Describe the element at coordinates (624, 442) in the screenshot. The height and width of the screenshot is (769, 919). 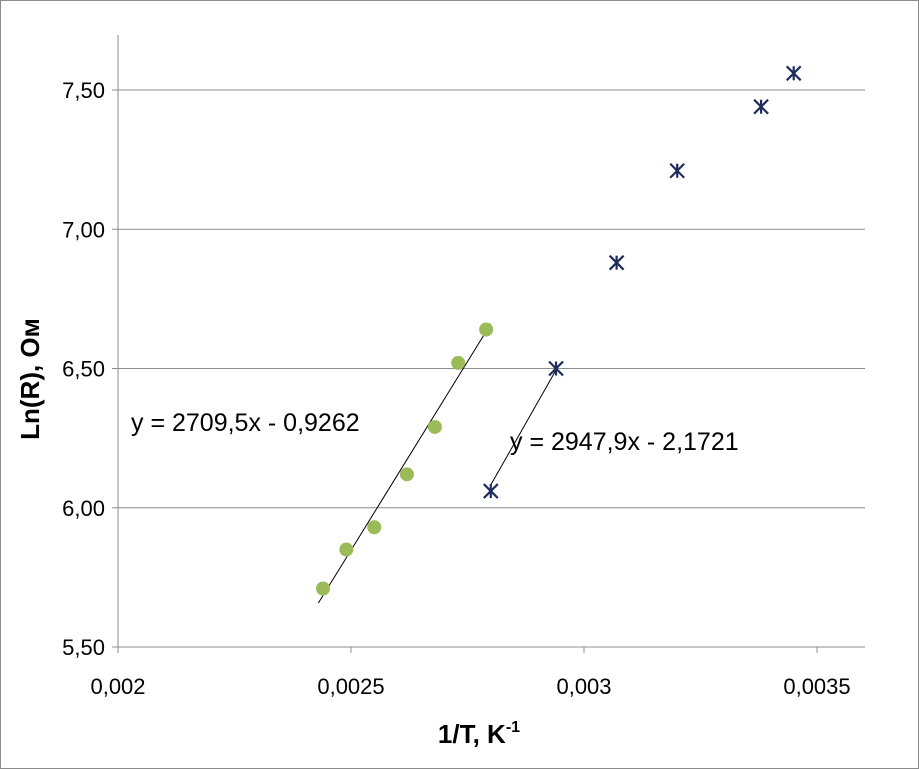
I see `trendline-equation-2: y = 2947,9x - 2,1721` at that location.